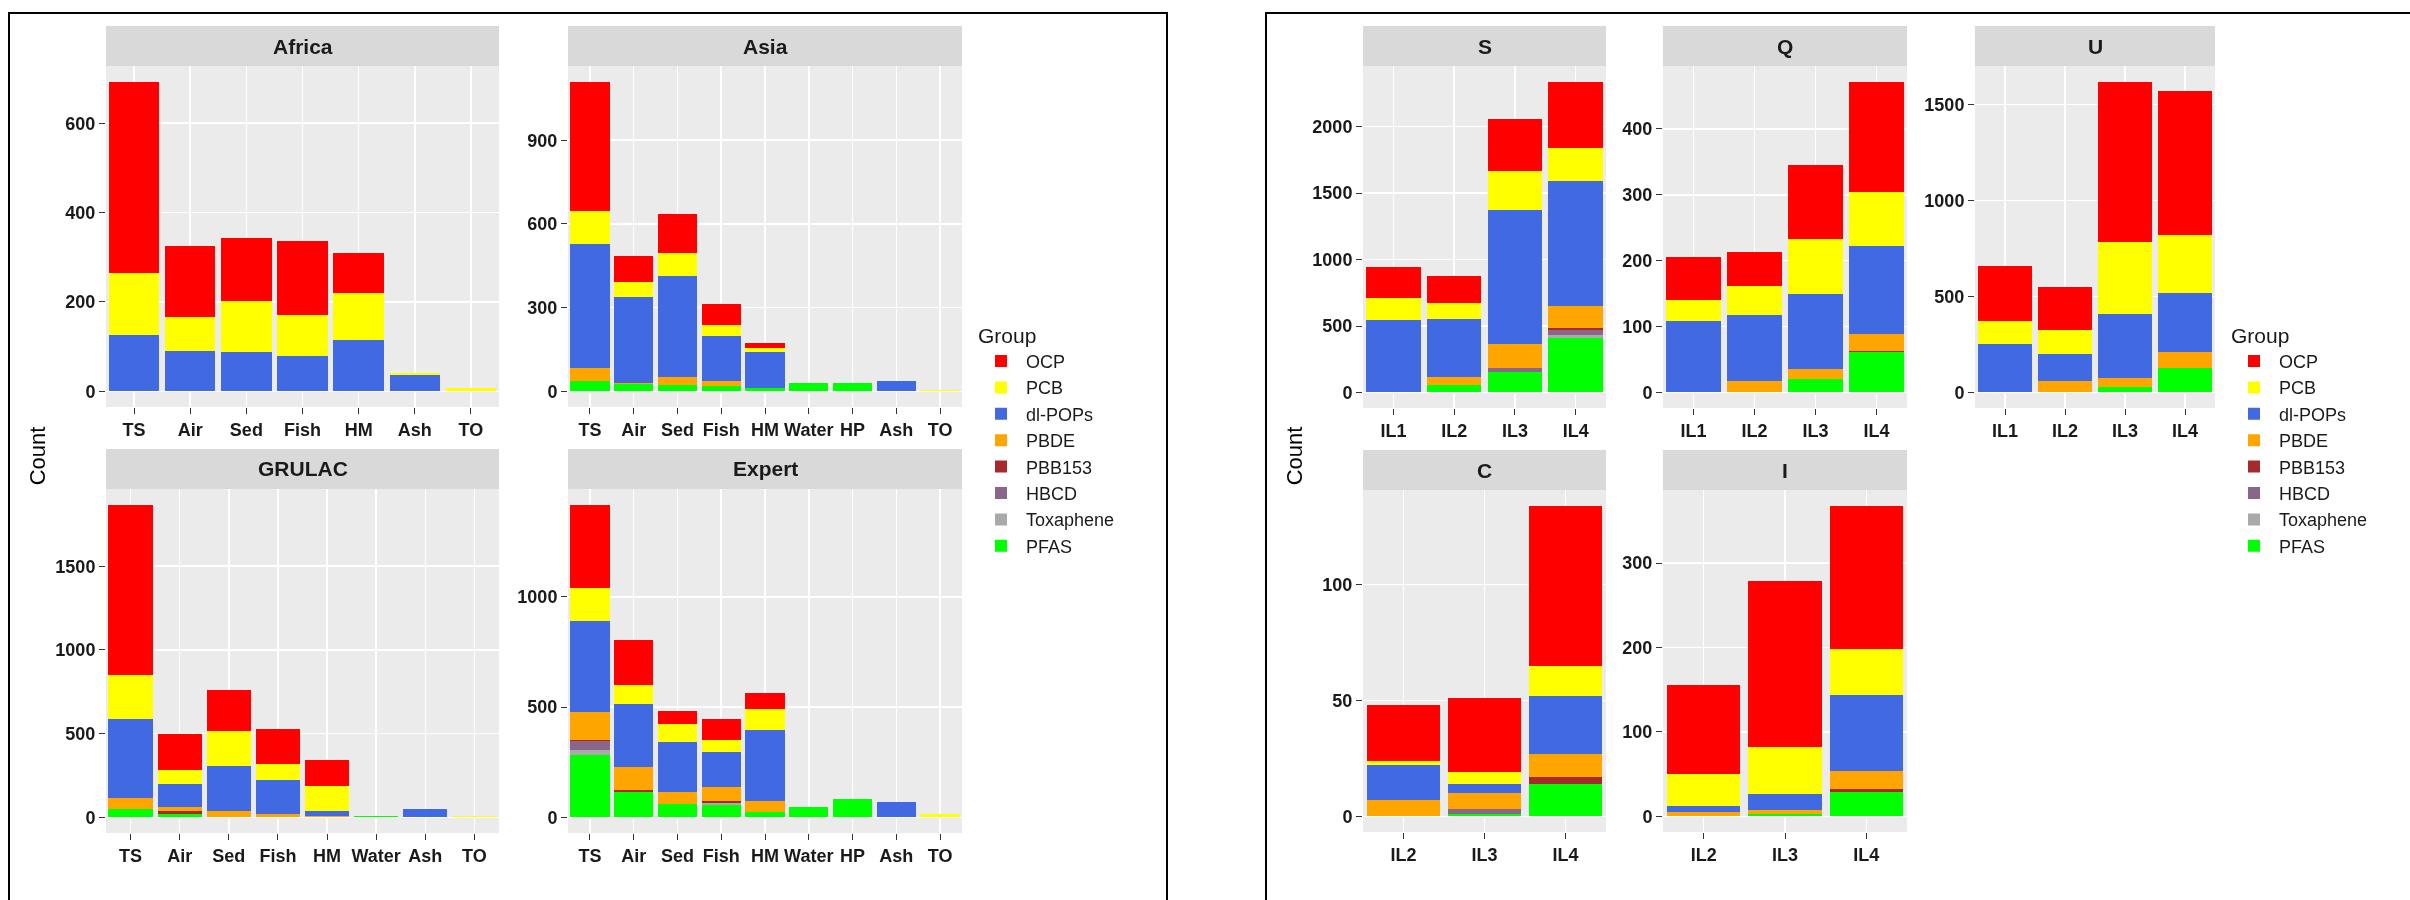 This screenshot has height=900, width=2410. Describe the element at coordinates (809, 855) in the screenshot. I see `x-tick-label: Water` at that location.